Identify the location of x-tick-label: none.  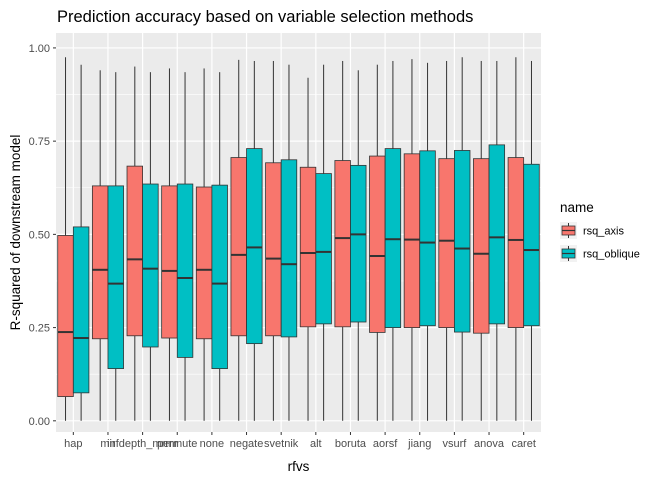
(212, 444).